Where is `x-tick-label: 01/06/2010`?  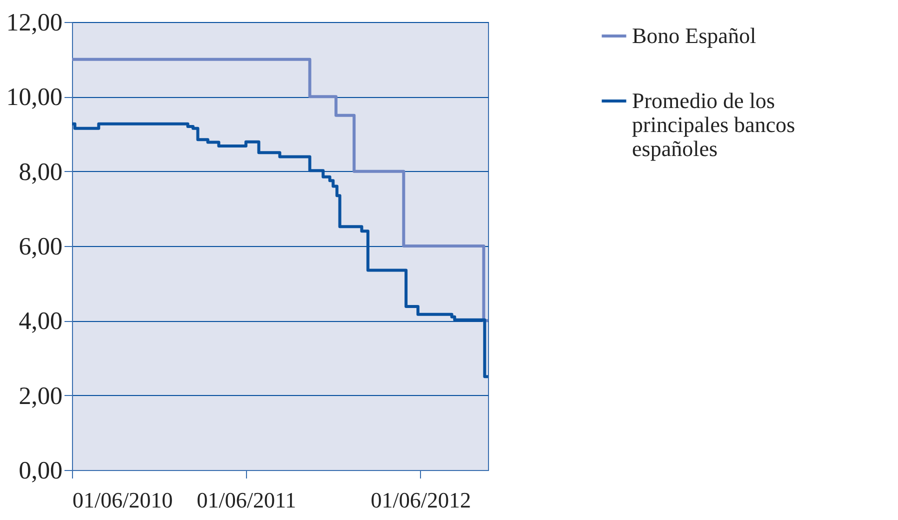
x-tick-label: 01/06/2010 is located at coordinates (122, 500).